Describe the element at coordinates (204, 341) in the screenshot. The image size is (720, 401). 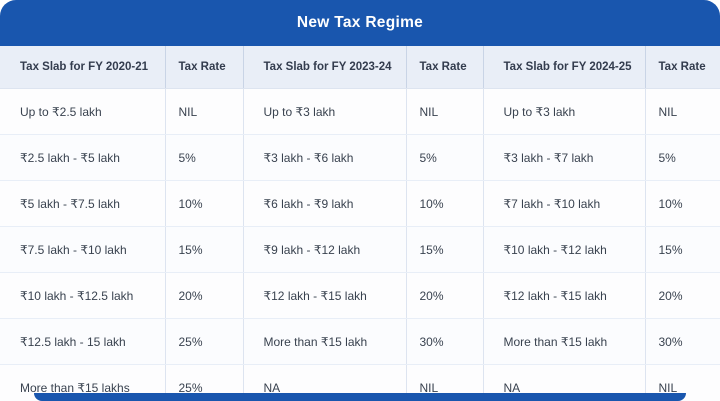
I see `tax-rate-cell: 25%` at that location.